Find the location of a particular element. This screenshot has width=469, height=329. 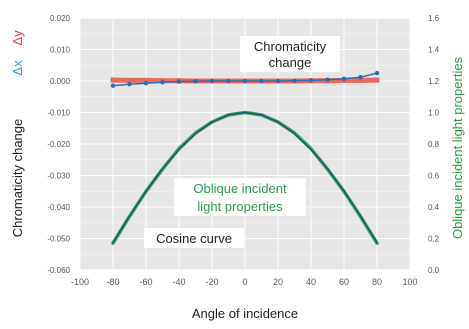

left-axis-title-dy-text: Δy is located at coordinates (17, 38).